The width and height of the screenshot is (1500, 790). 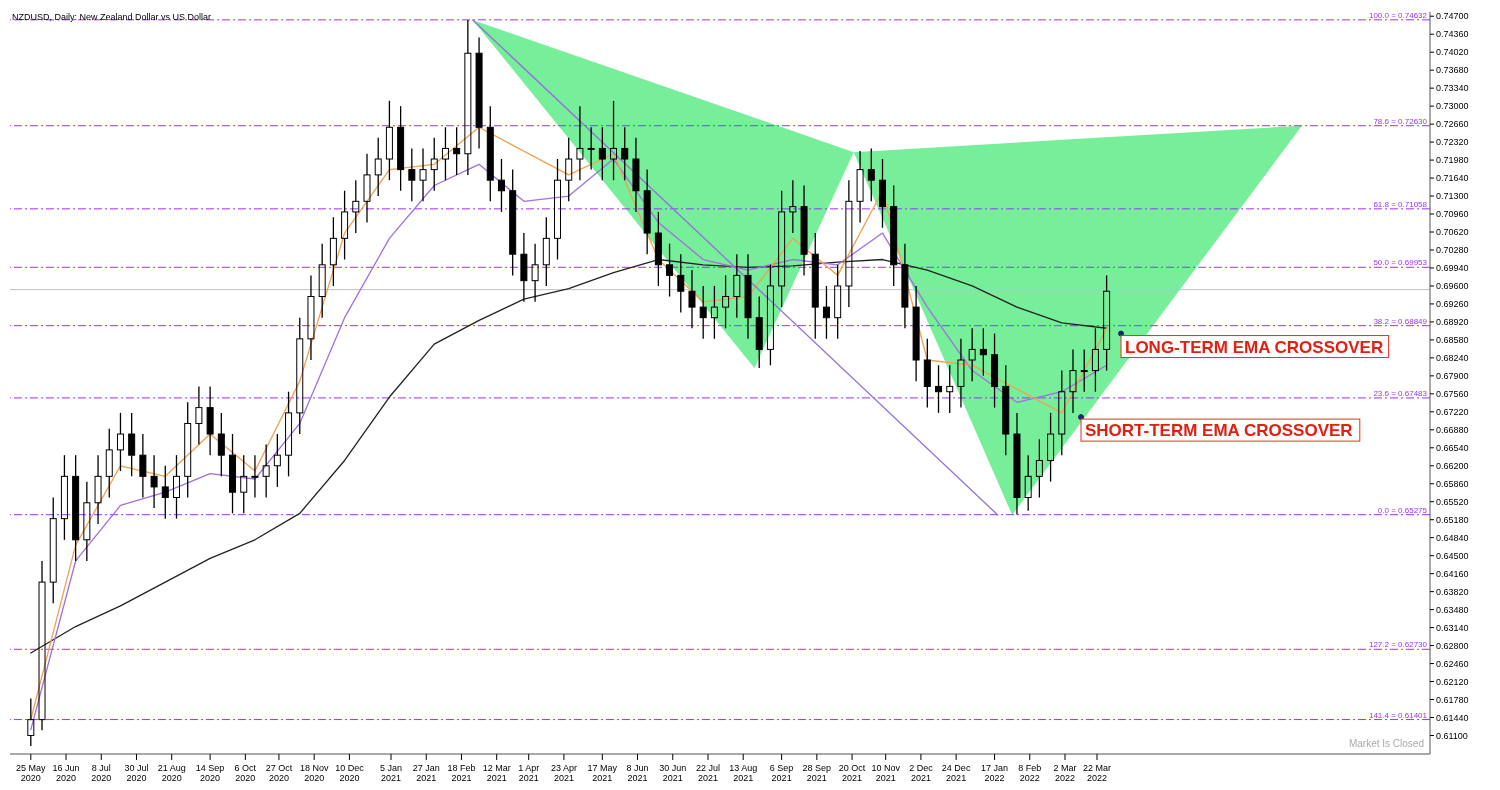 What do you see at coordinates (1400, 321) in the screenshot?
I see `ref-line-label: 38.2 = 0.68849` at bounding box center [1400, 321].